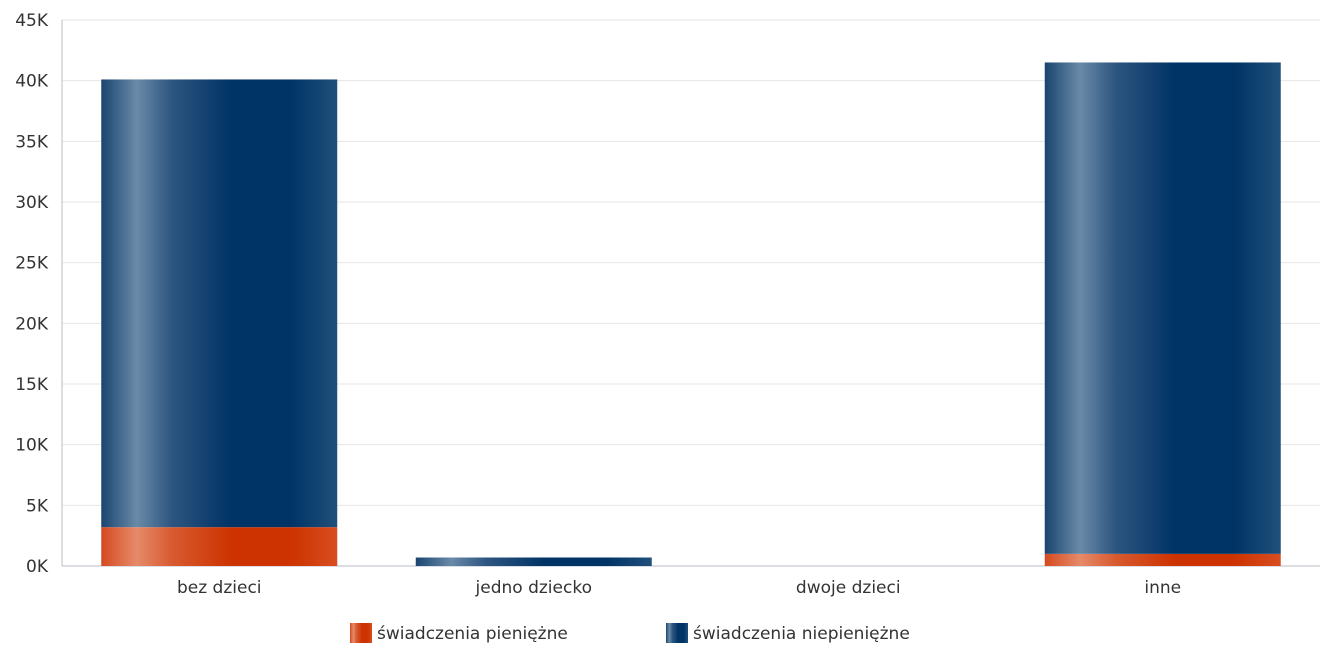 This screenshot has height=648, width=1329. I want to click on y-tick-label: 10K, so click(32, 446).